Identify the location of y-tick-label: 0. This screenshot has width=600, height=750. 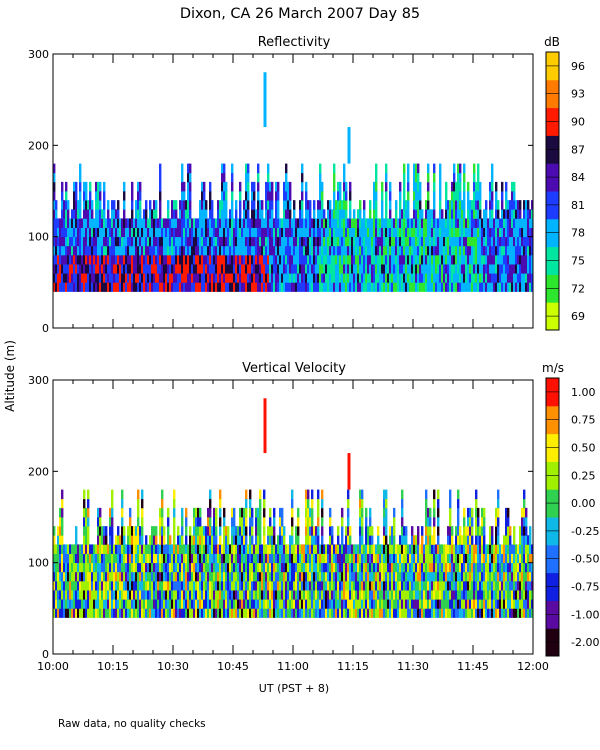
(45, 328).